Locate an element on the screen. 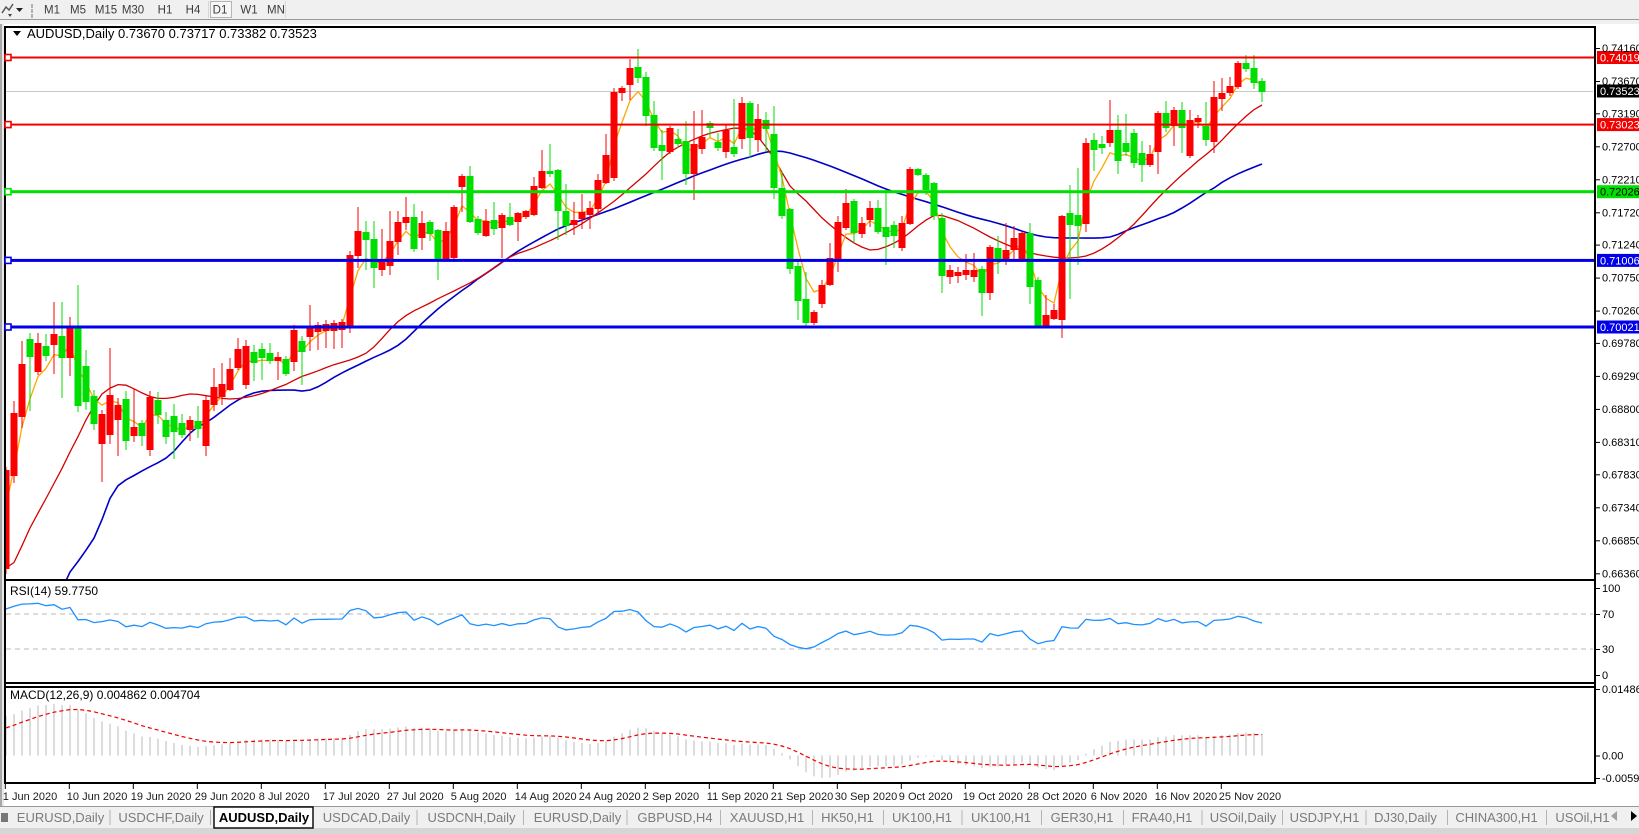  svg-text: 16 Nov 2020 is located at coordinates (1186, 797).